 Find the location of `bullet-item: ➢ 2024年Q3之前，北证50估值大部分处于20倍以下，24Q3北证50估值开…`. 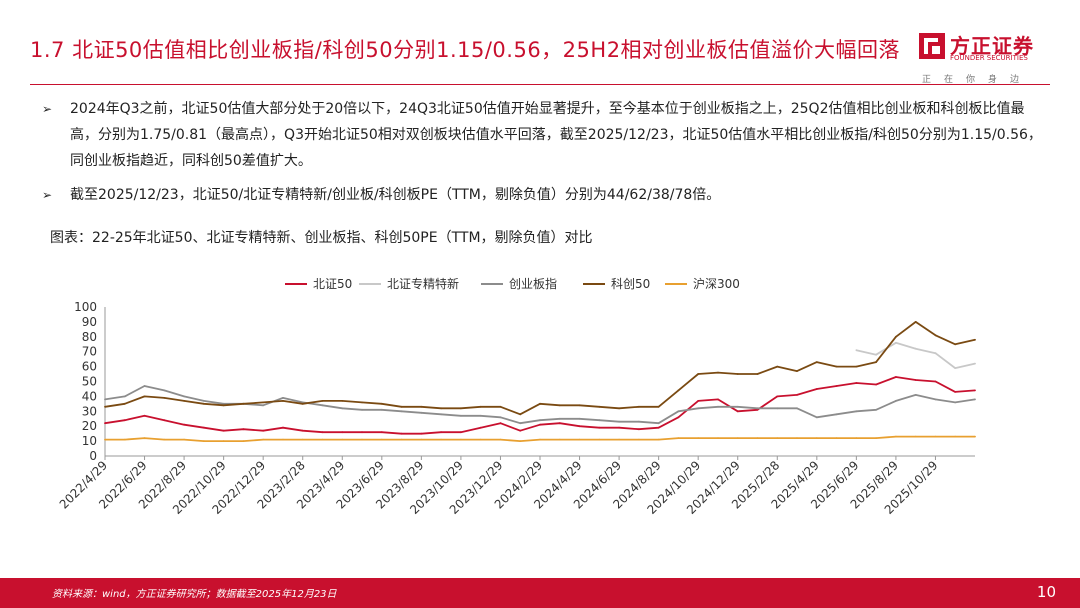

bullet-item: ➢ 2024年Q3之前，北证50估值大部分处于20倍以下，24Q3北证50估值开… is located at coordinates (542, 135).